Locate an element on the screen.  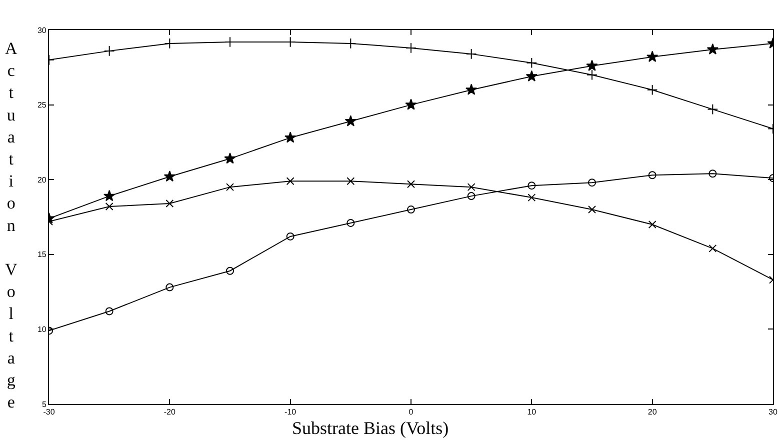
y-tick-label: 20 is located at coordinates (42, 179).